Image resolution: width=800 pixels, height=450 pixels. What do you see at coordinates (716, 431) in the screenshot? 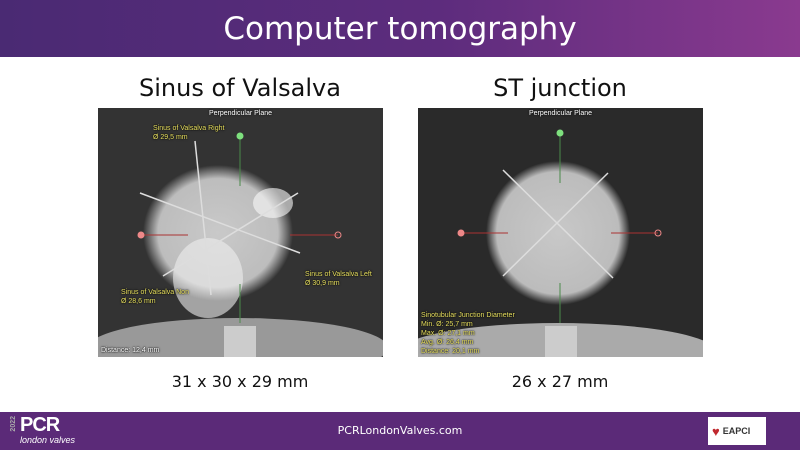
I see `heart-icon: ♥` at bounding box center [716, 431].